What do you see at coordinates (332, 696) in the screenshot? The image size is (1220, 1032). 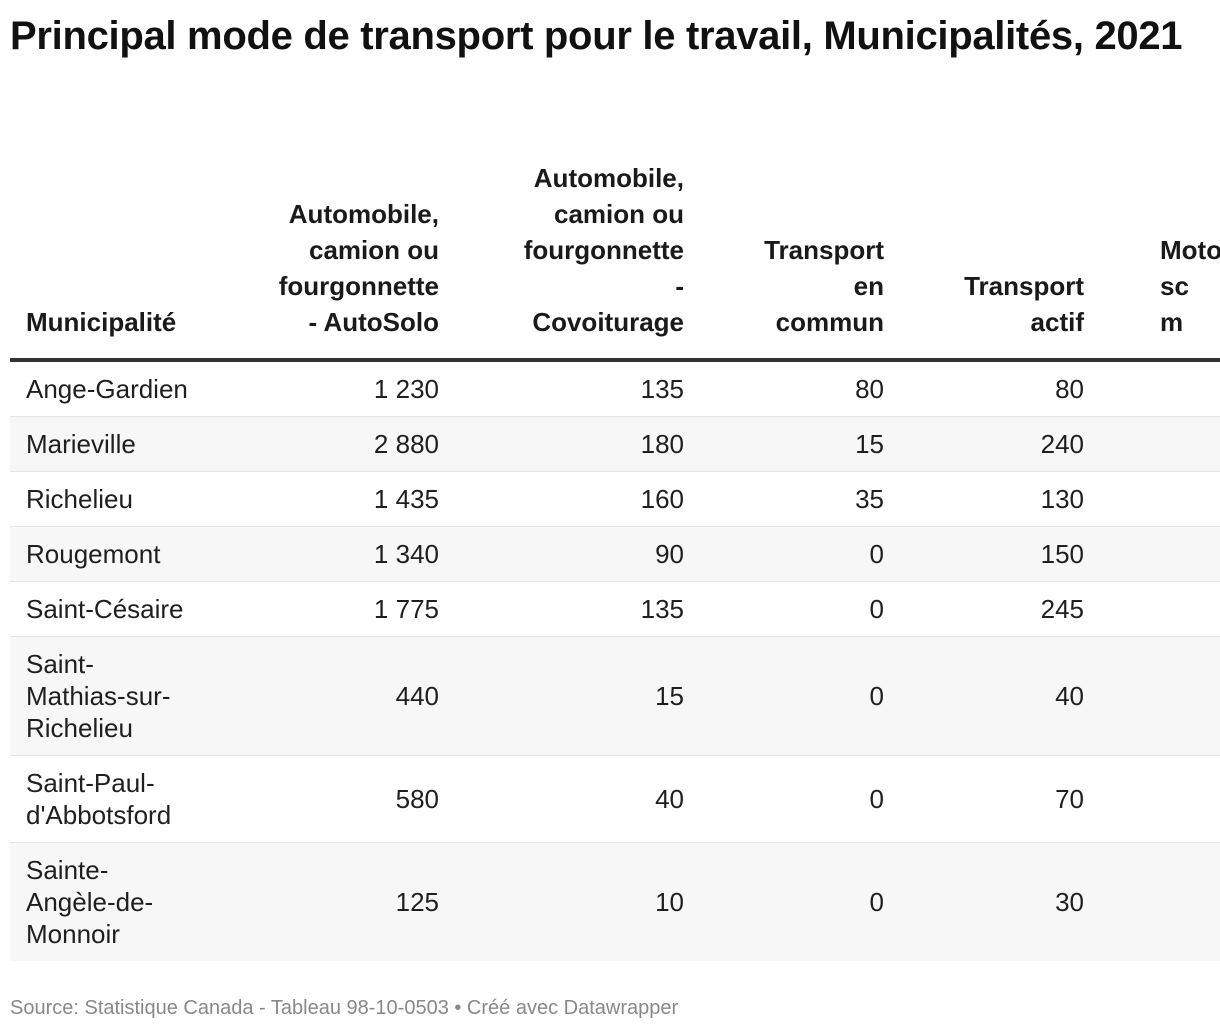 I see `autosolo-value: 440` at bounding box center [332, 696].